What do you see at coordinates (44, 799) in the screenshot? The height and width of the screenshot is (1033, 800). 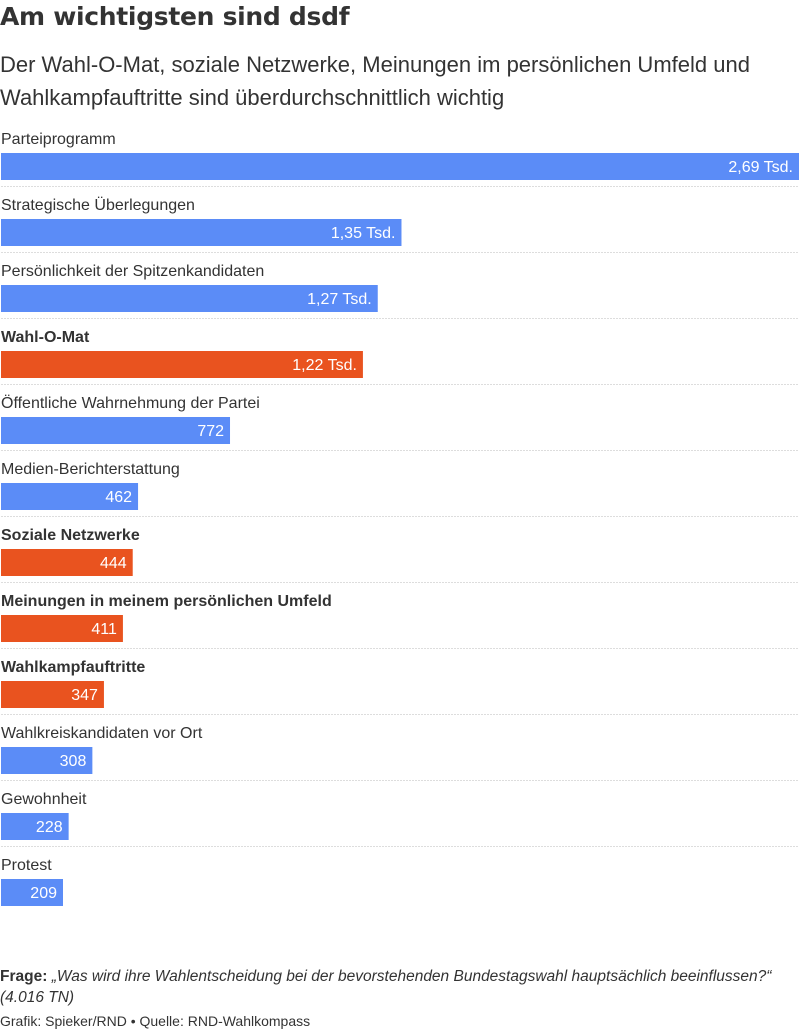 I see `category-label: Gewohnheit` at bounding box center [44, 799].